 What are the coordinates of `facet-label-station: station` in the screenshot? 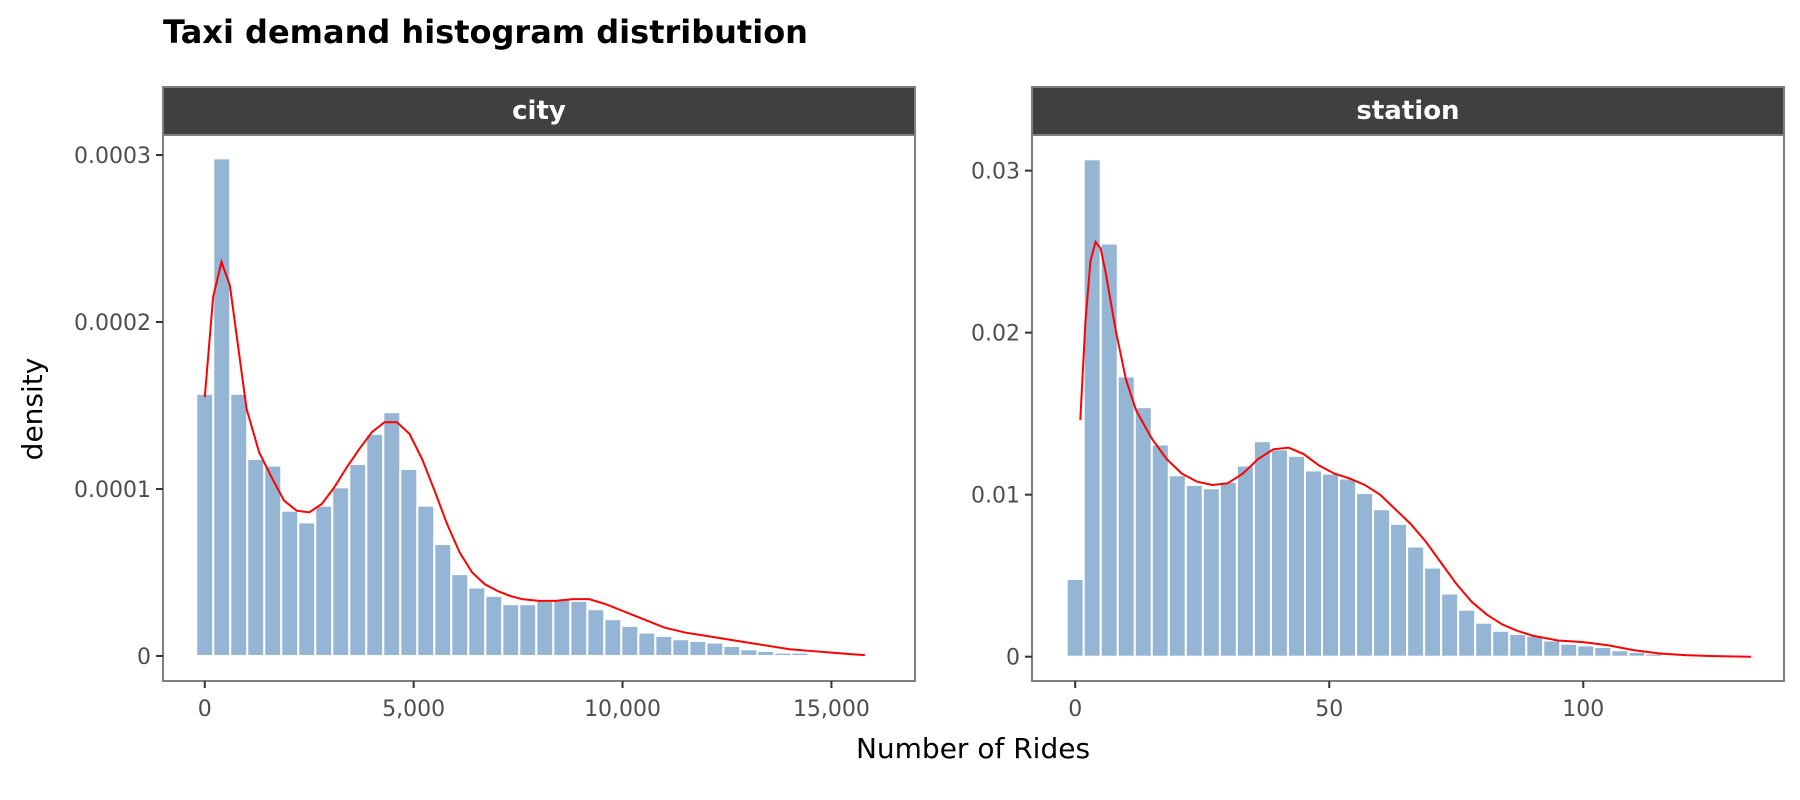 It's located at (1407, 111).